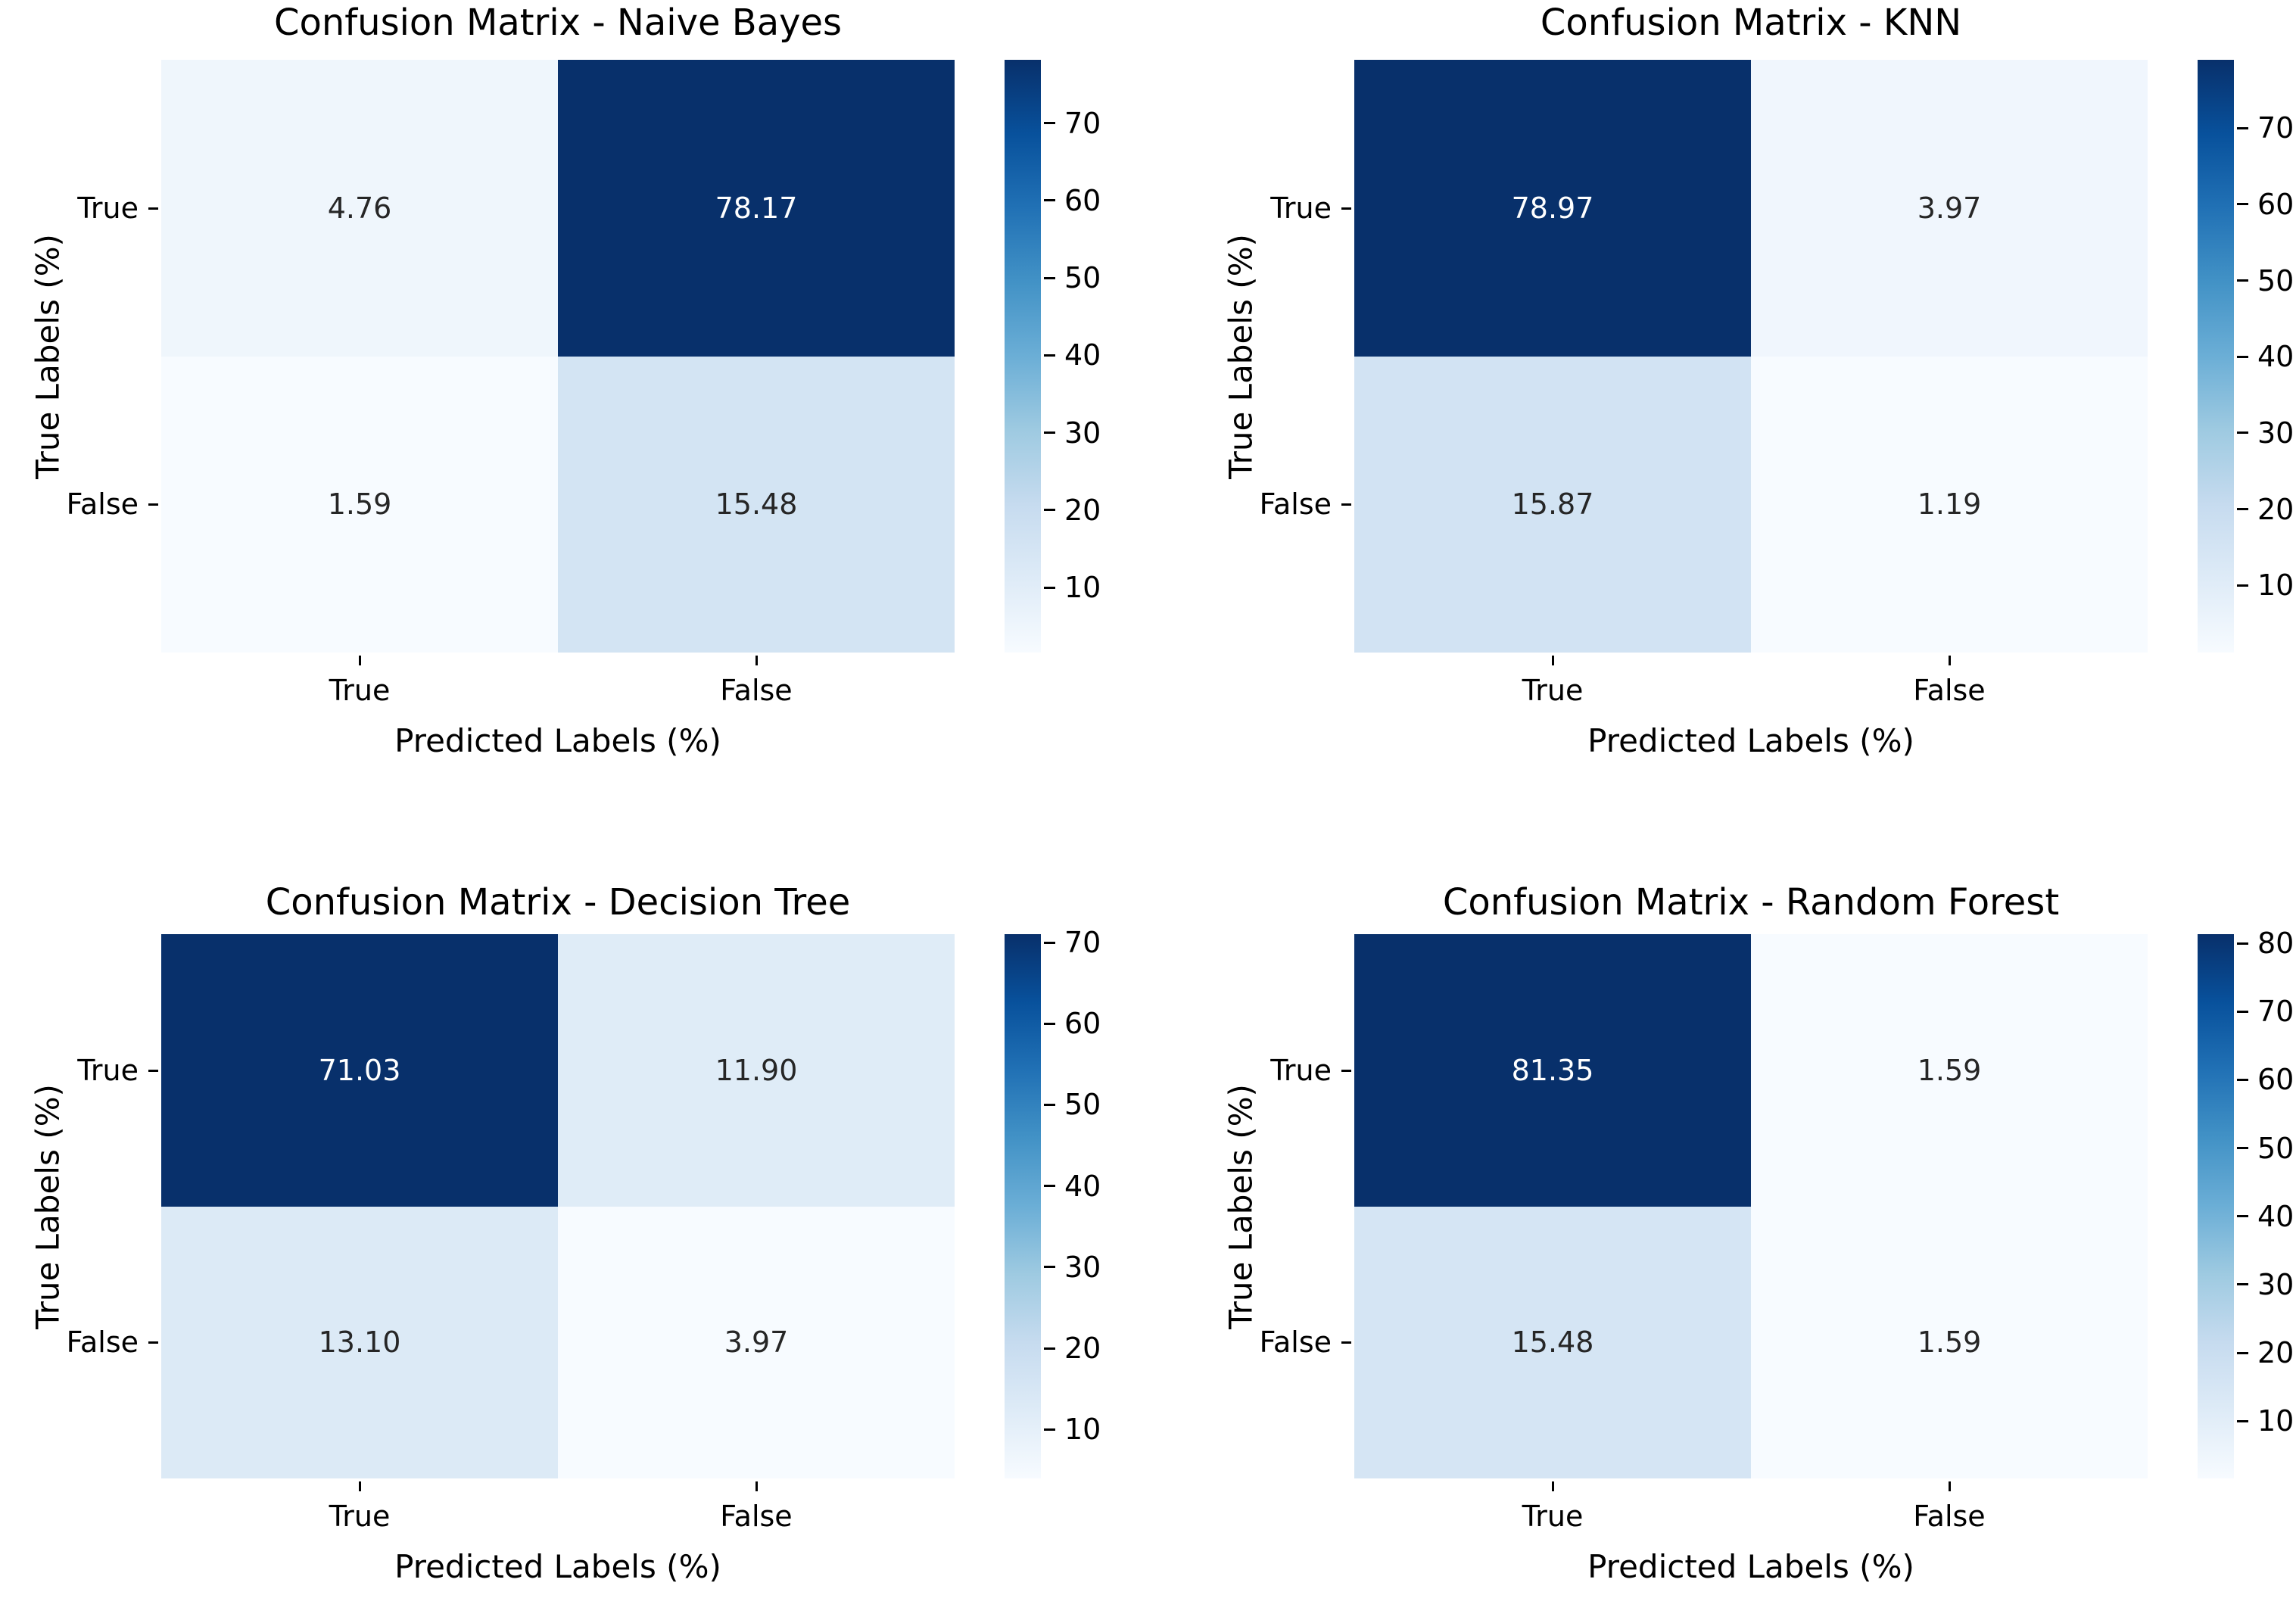  What do you see at coordinates (1295, 1343) in the screenshot?
I see `y-tick-label-false: False` at bounding box center [1295, 1343].